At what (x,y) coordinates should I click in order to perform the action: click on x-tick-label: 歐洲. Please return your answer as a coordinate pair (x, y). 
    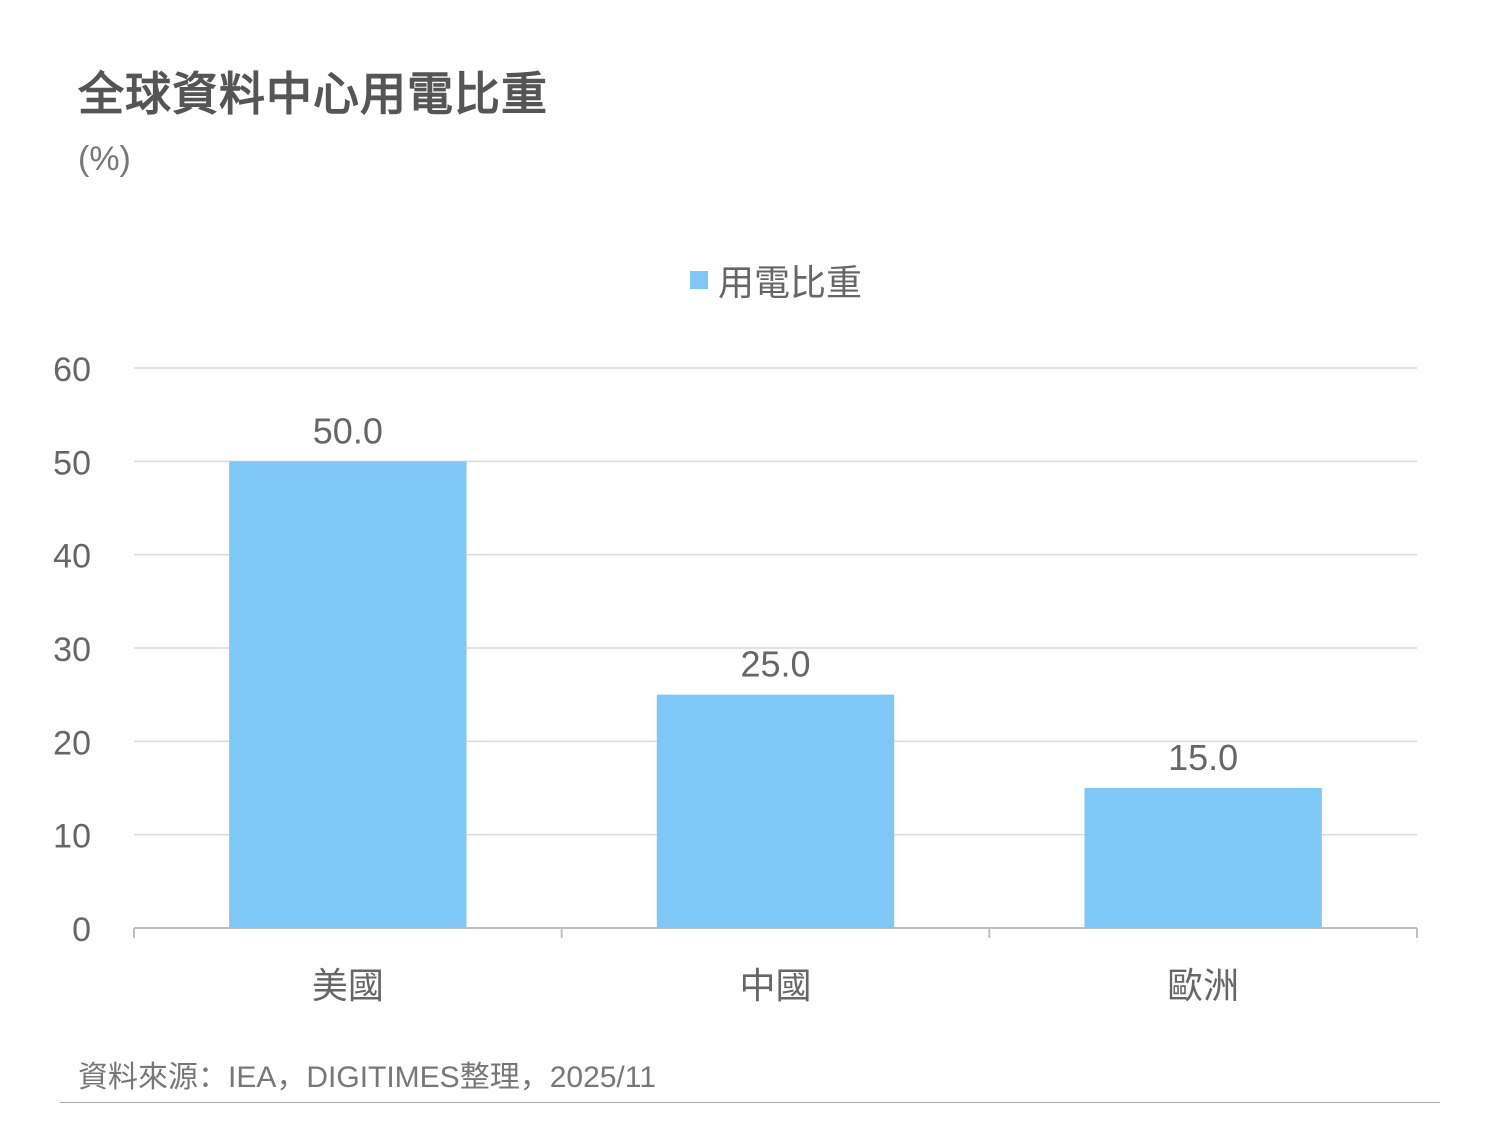
    Looking at the image, I should click on (1203, 985).